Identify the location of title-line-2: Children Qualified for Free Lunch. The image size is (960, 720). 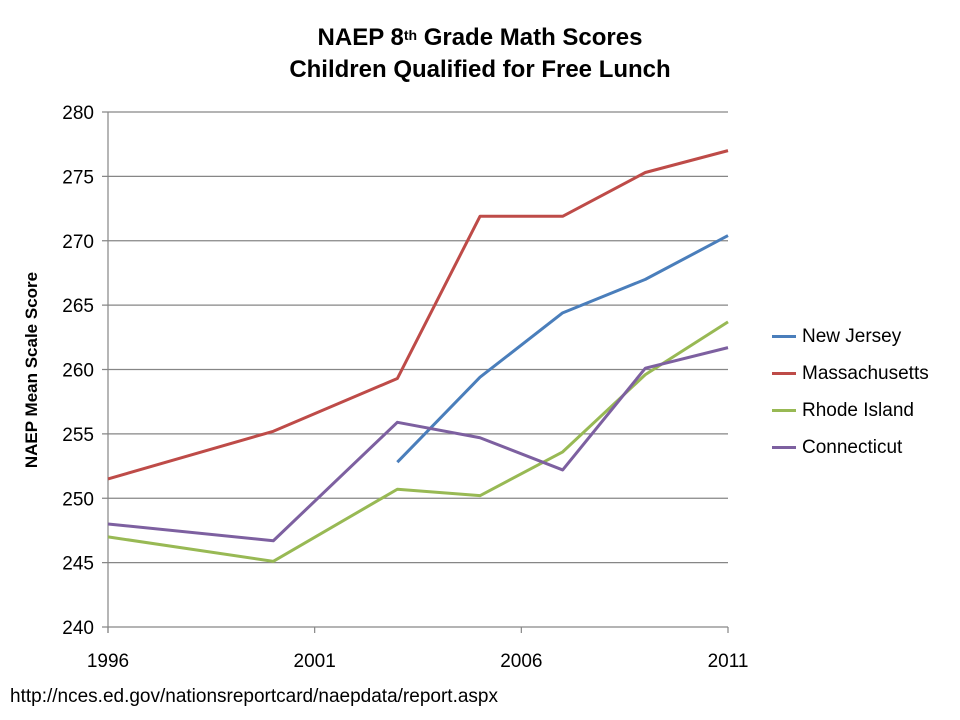
(480, 69).